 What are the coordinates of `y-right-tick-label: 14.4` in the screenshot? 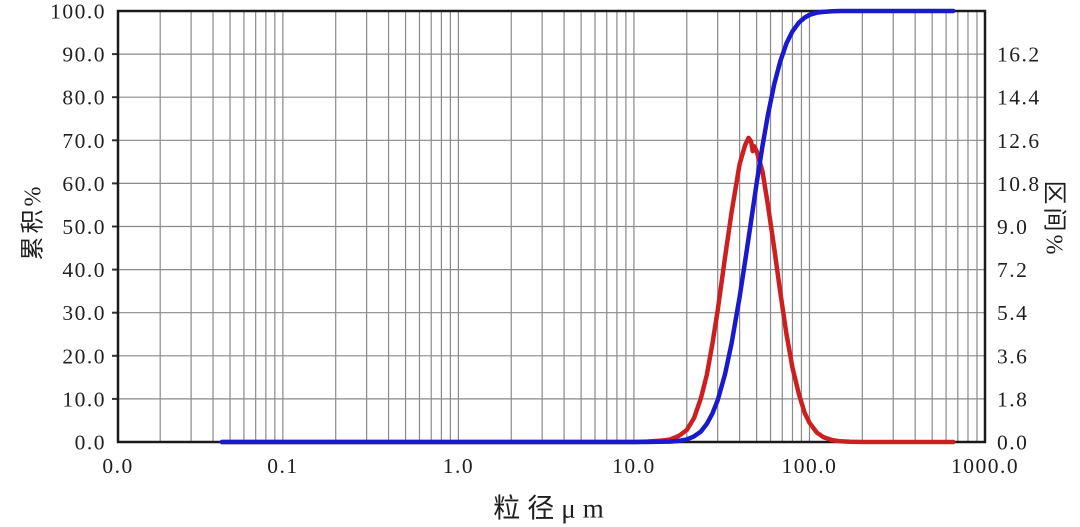 It's located at (1019, 98).